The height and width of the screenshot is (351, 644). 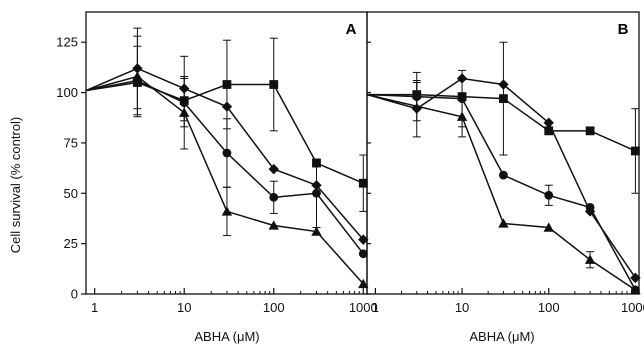 I want to click on x-axis-title-a: ABHA (μM), so click(x=226, y=336).